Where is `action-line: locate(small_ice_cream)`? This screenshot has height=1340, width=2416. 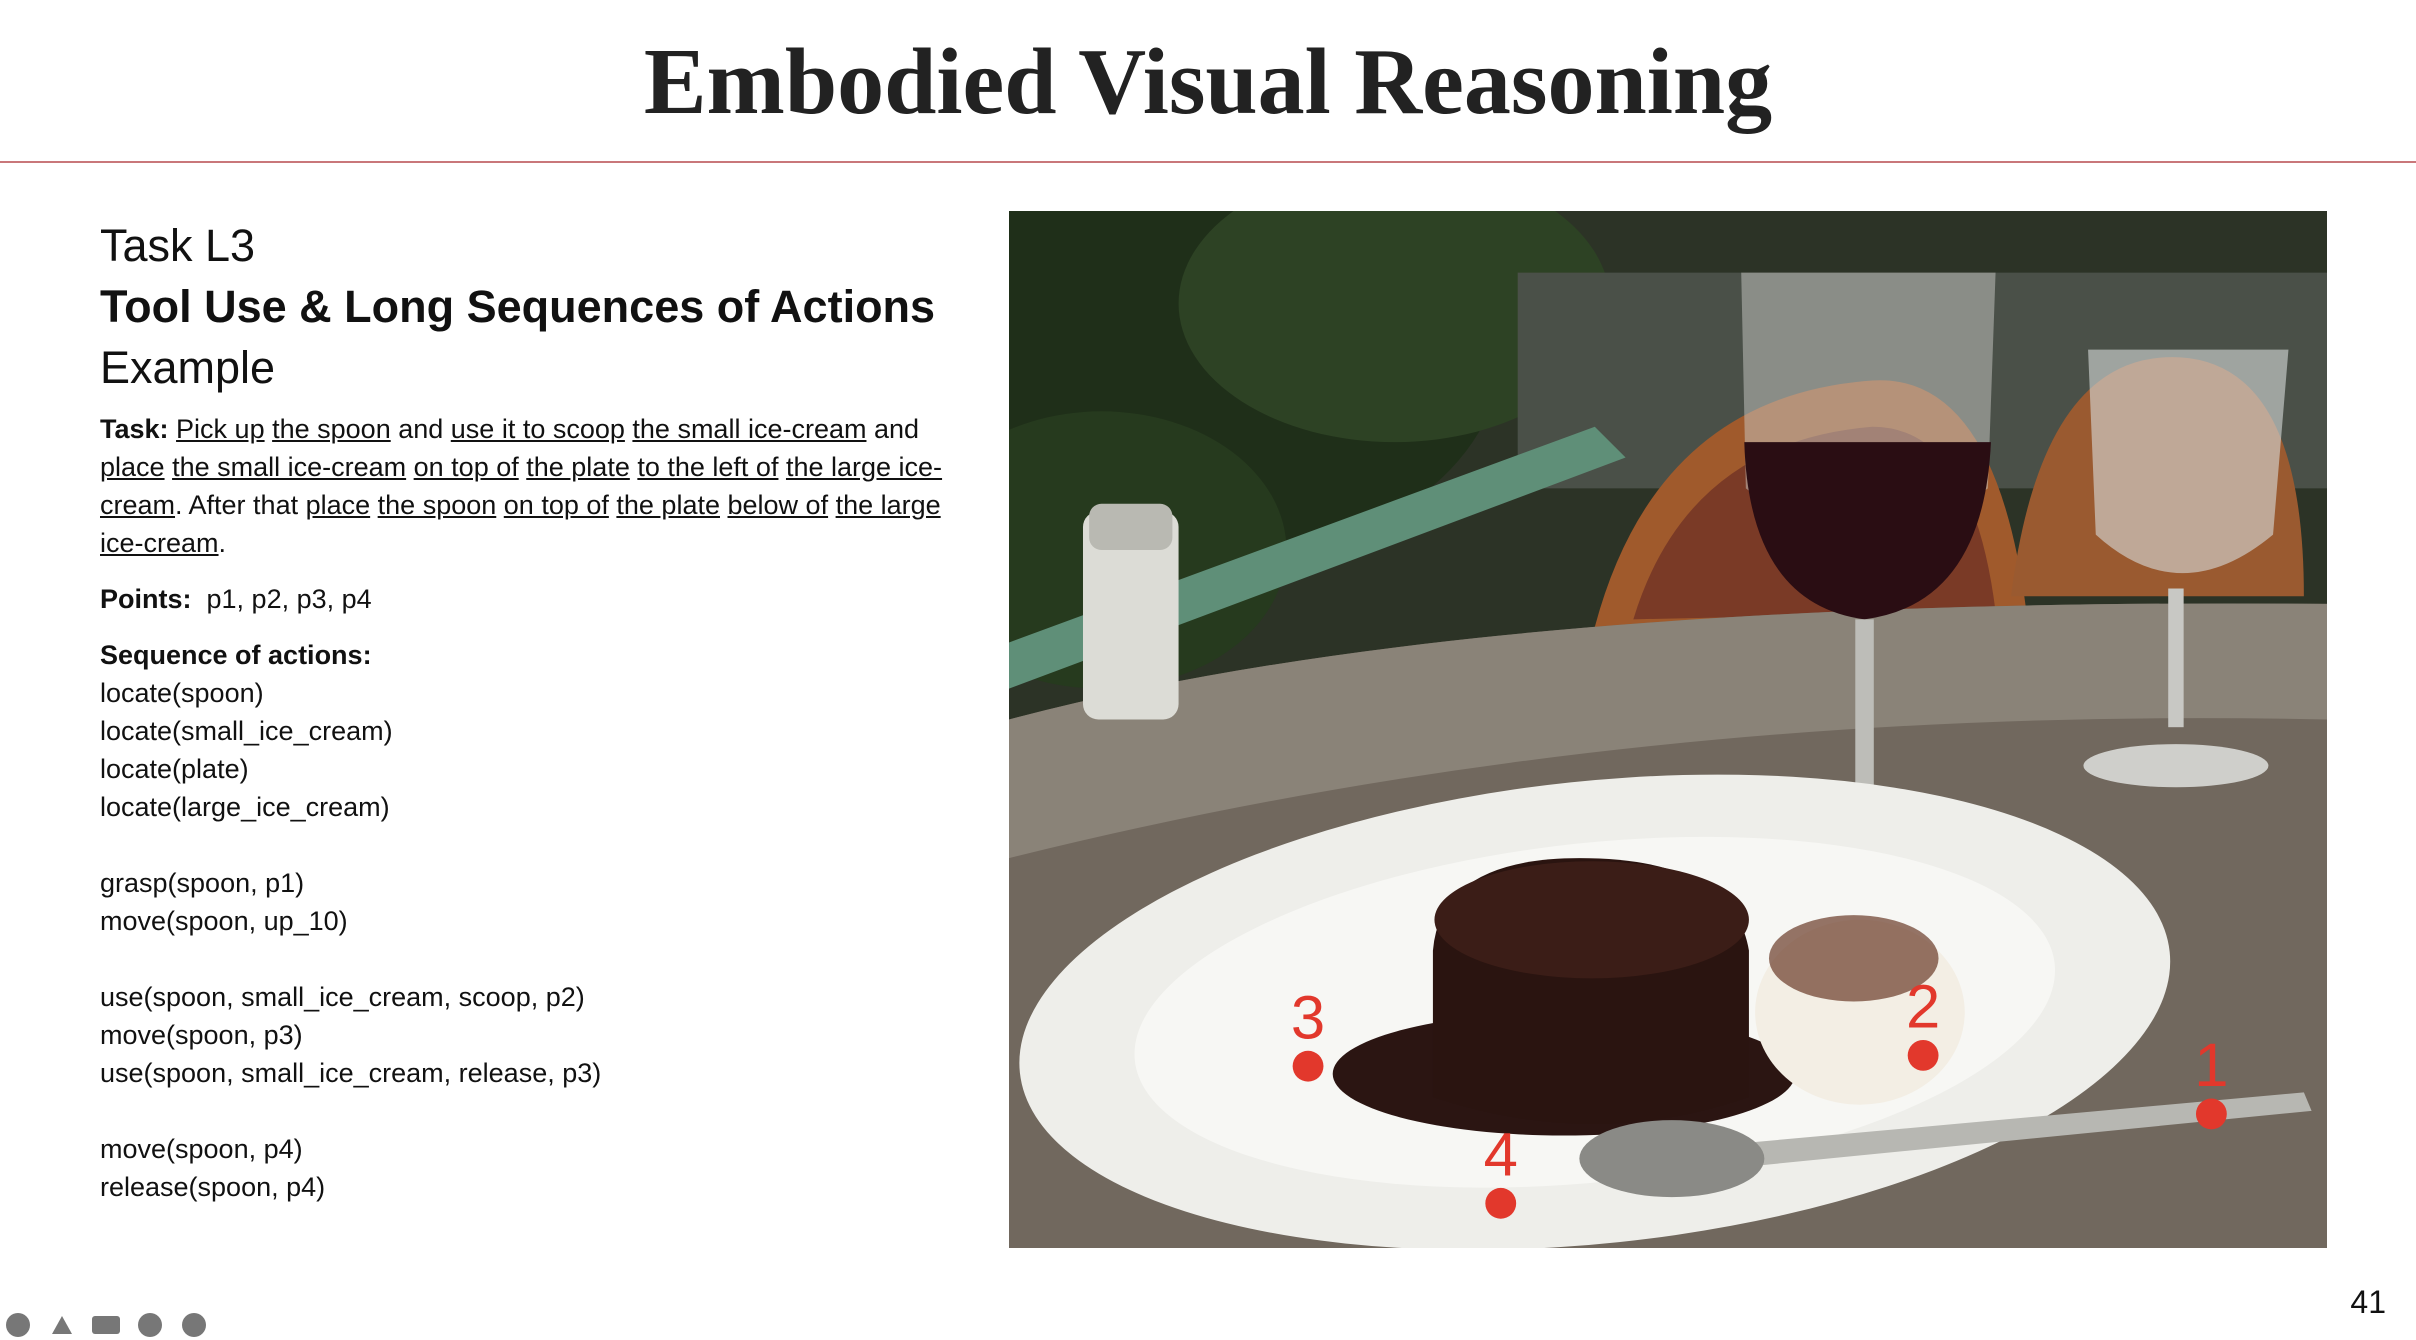 action-line: locate(small_ice_cream) is located at coordinates (246, 731).